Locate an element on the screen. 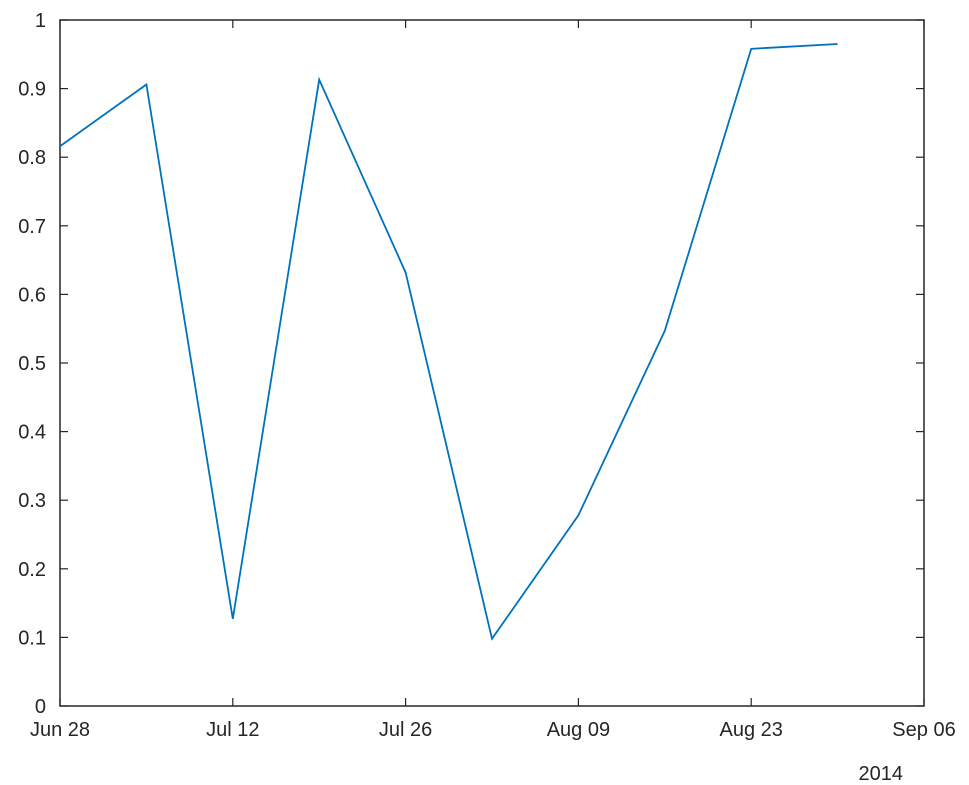  y-tick-label: 0.9 is located at coordinates (32, 90).